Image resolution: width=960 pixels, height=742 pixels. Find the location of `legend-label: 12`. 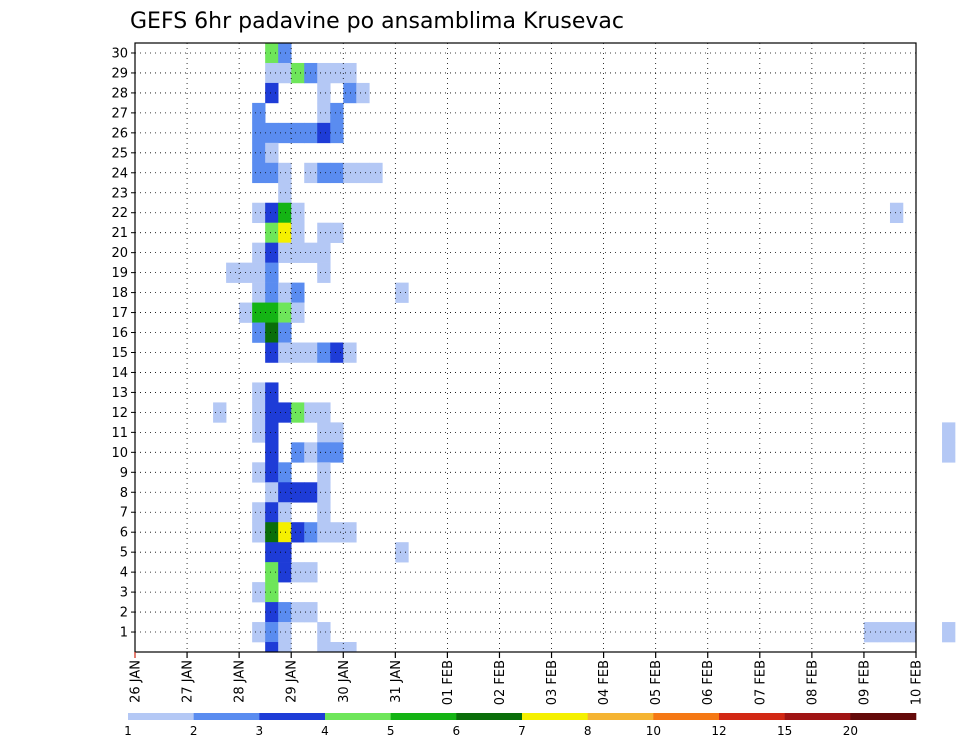

legend-label: 12 is located at coordinates (718, 731).